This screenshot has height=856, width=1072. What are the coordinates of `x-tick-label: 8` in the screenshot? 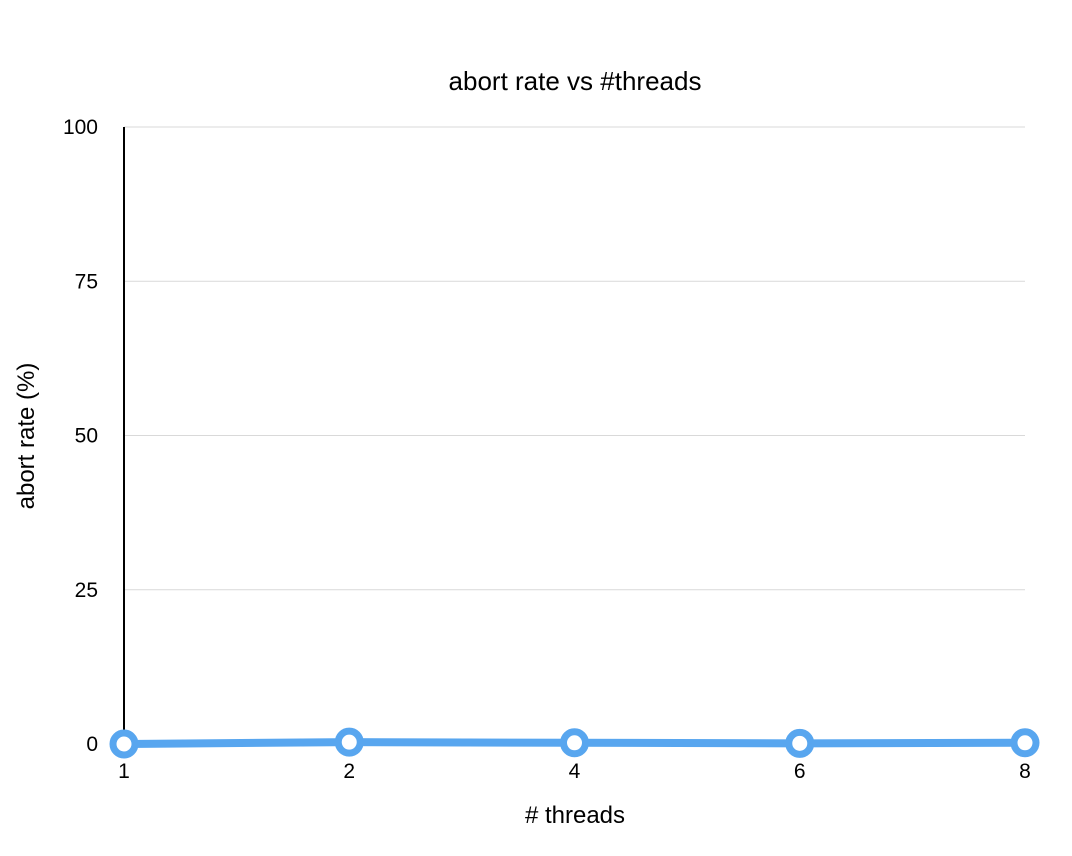 It's located at (1025, 771).